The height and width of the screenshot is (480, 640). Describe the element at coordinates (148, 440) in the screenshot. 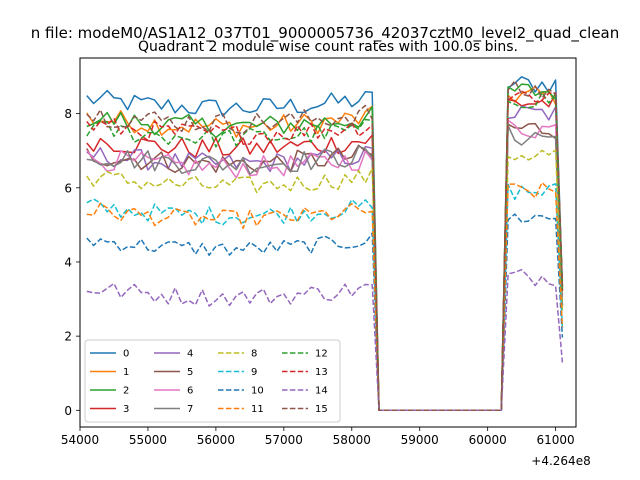

I see `x-tick-label: 55000` at that location.